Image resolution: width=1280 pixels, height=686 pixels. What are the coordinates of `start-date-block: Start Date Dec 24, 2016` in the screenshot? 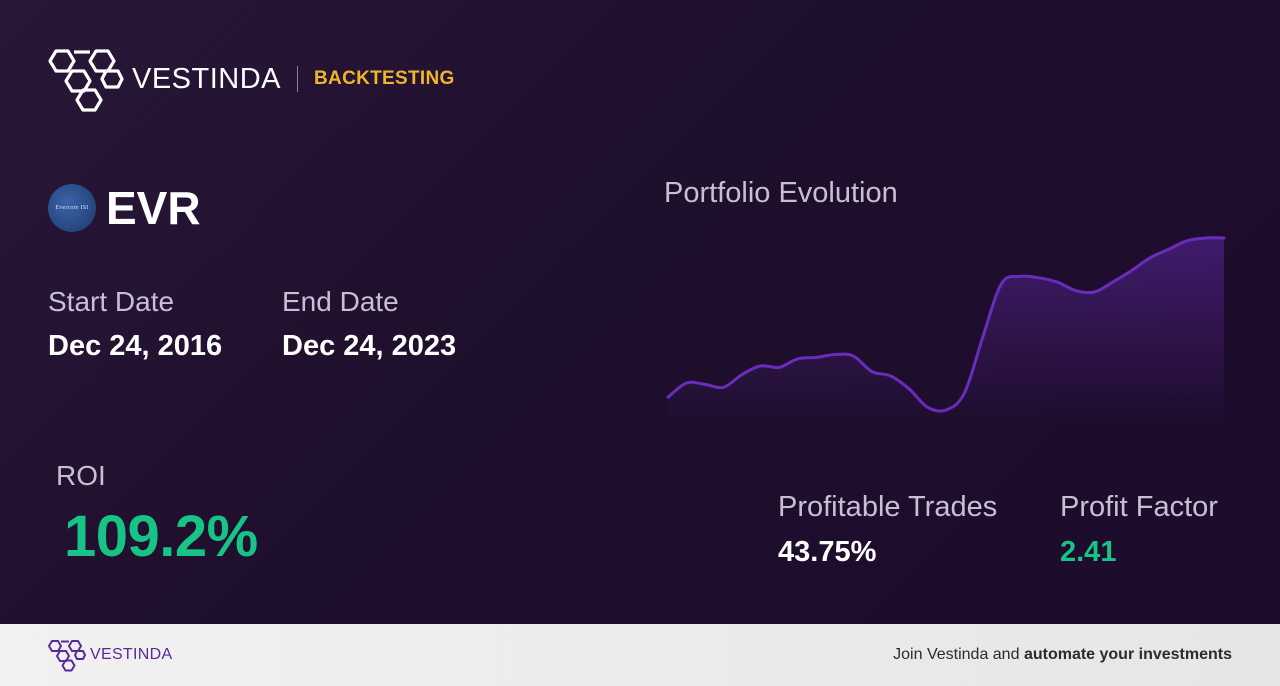 It's located at (135, 324).